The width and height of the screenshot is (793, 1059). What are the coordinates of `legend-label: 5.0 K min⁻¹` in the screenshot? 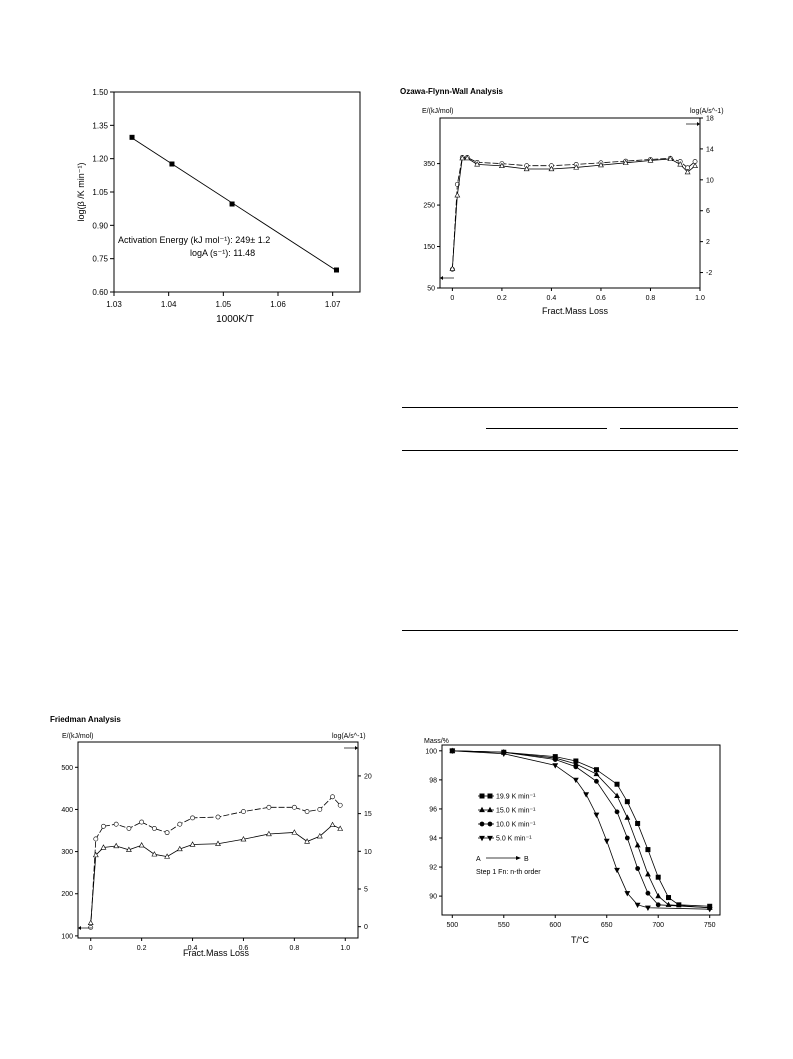 It's located at (514, 839).